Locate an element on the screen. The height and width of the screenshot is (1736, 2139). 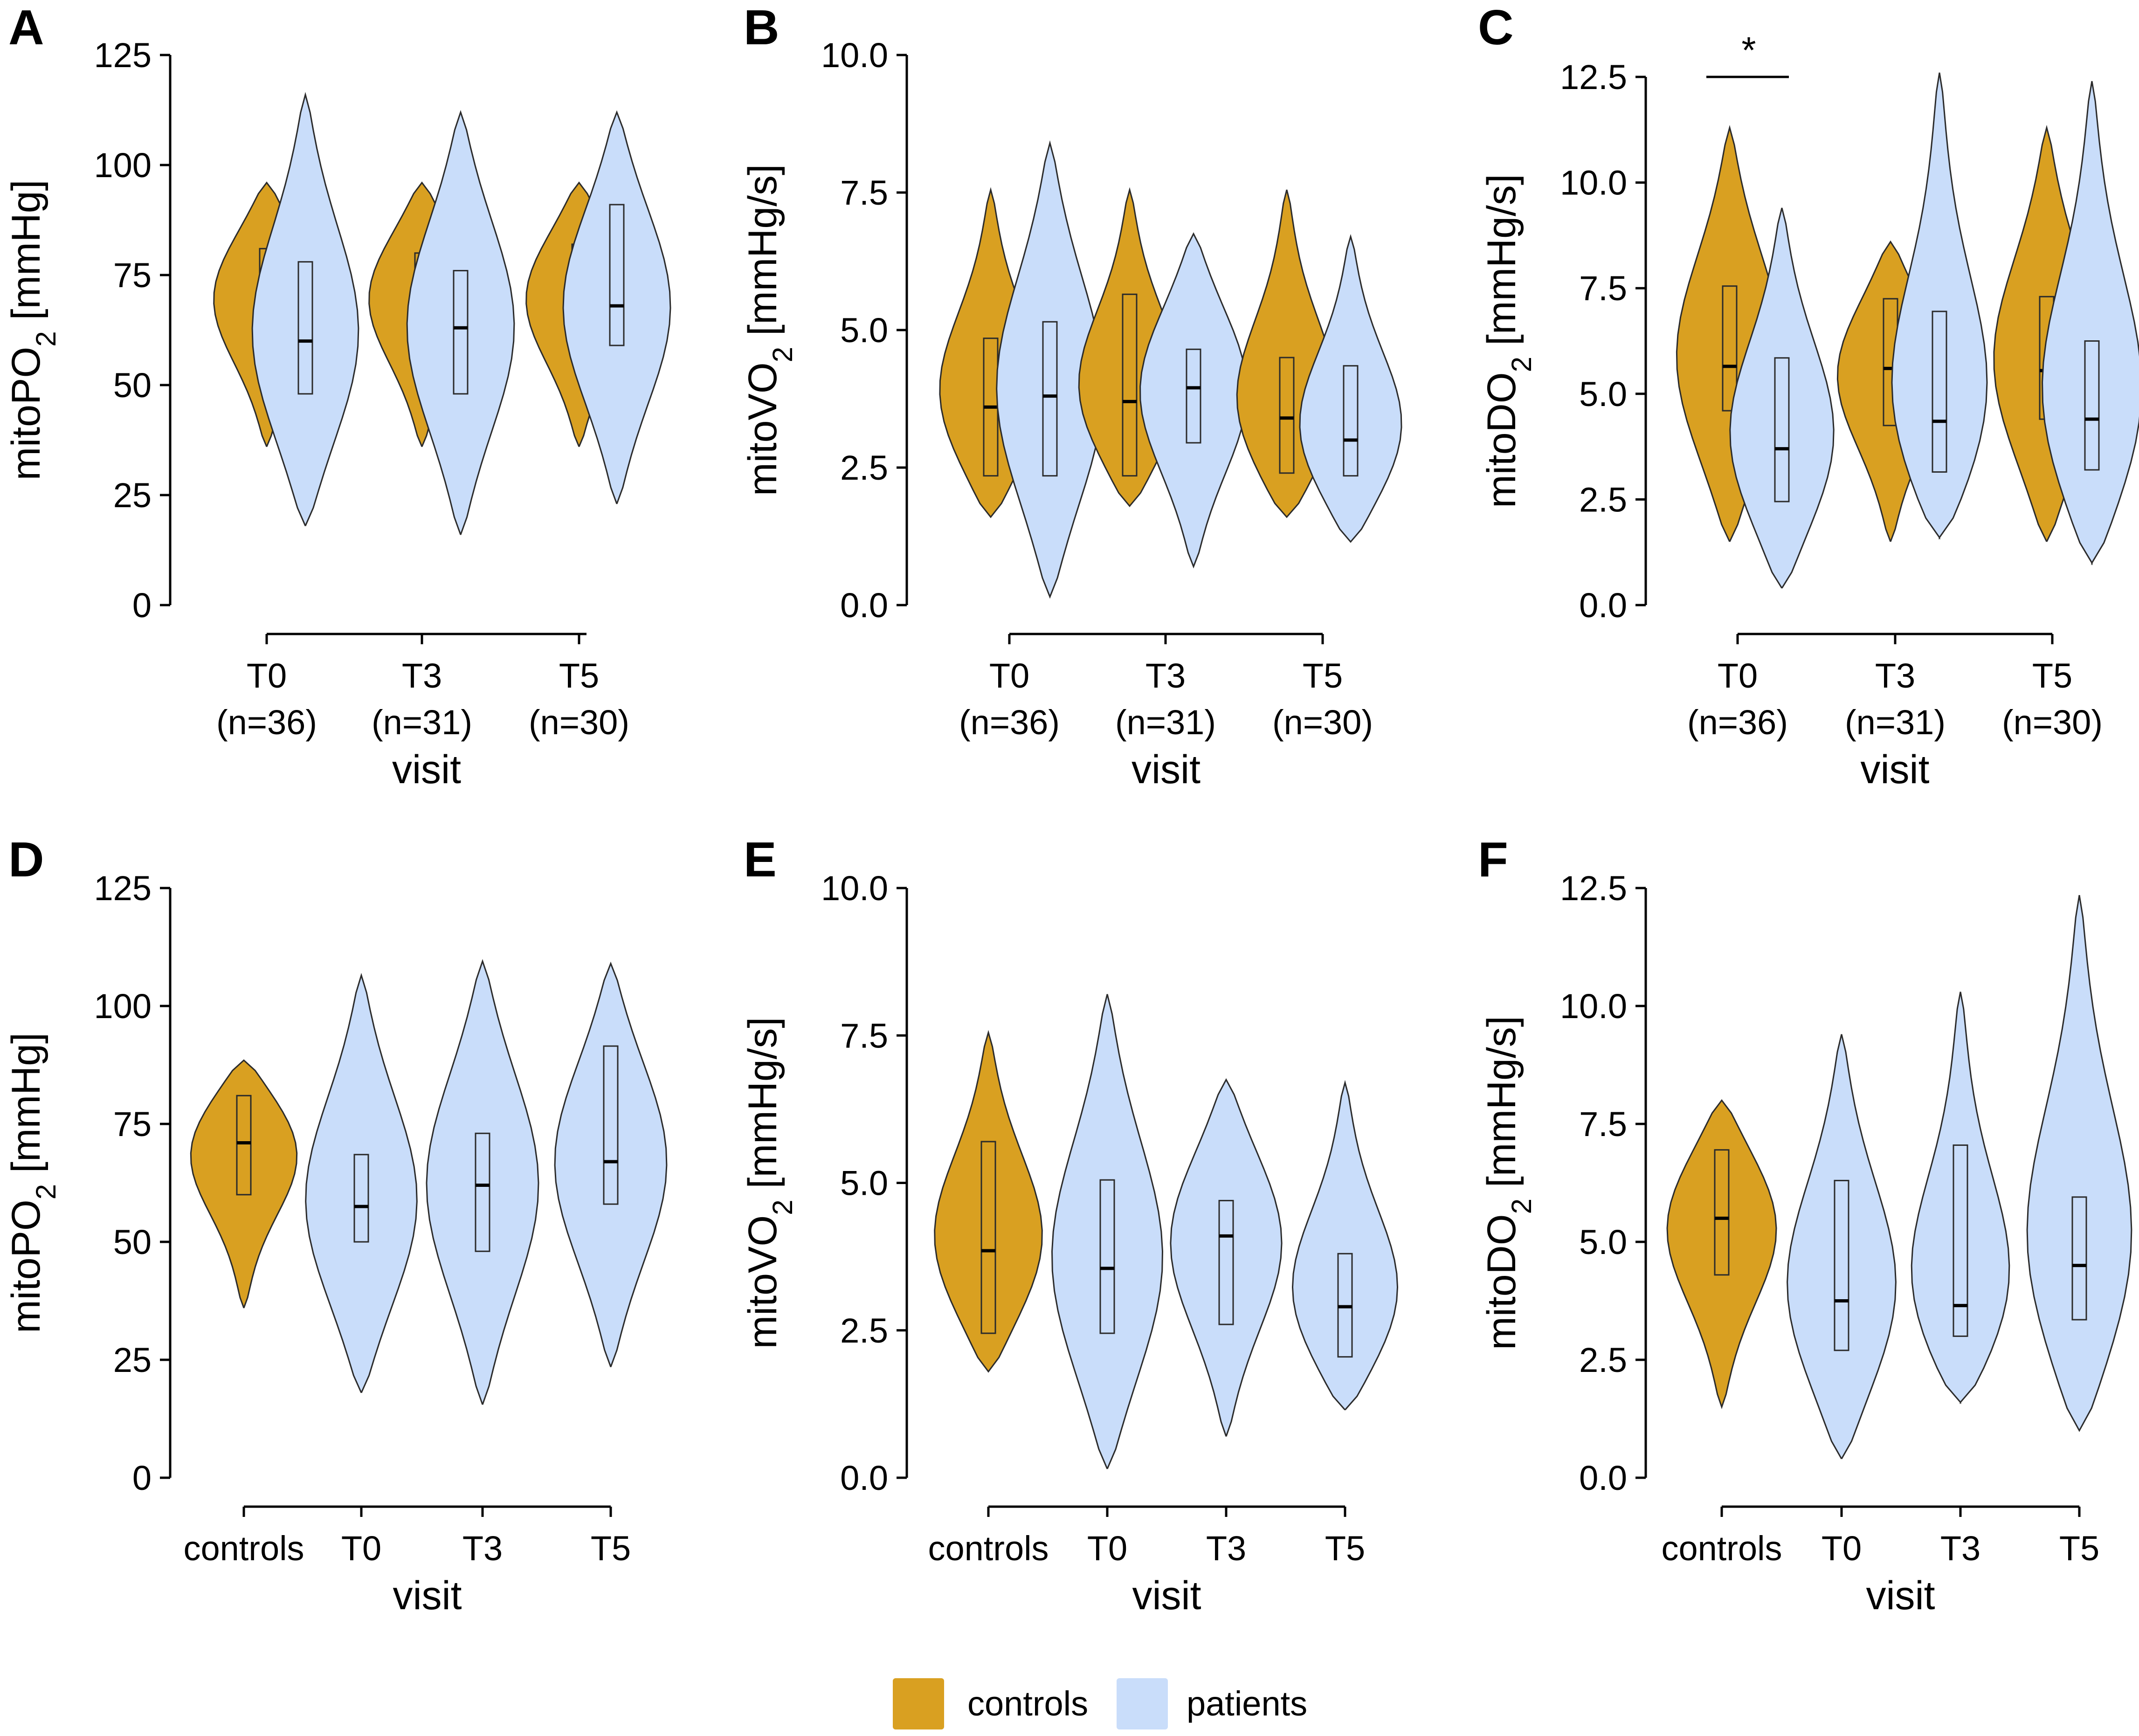
panel-letter: F is located at coordinates (1493, 859).